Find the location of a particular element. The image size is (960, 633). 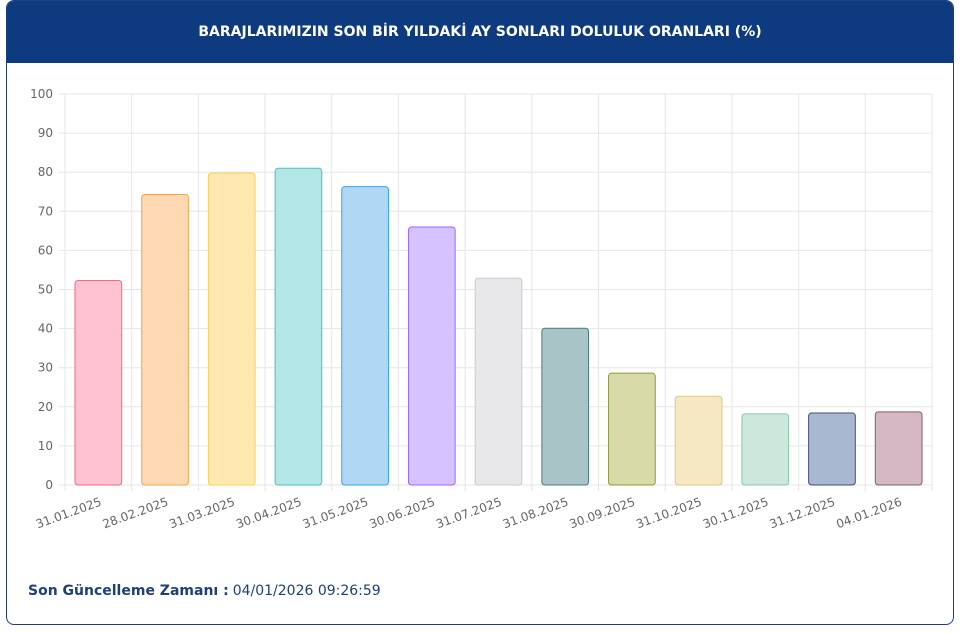

y-tick-label: 30 is located at coordinates (45, 368).